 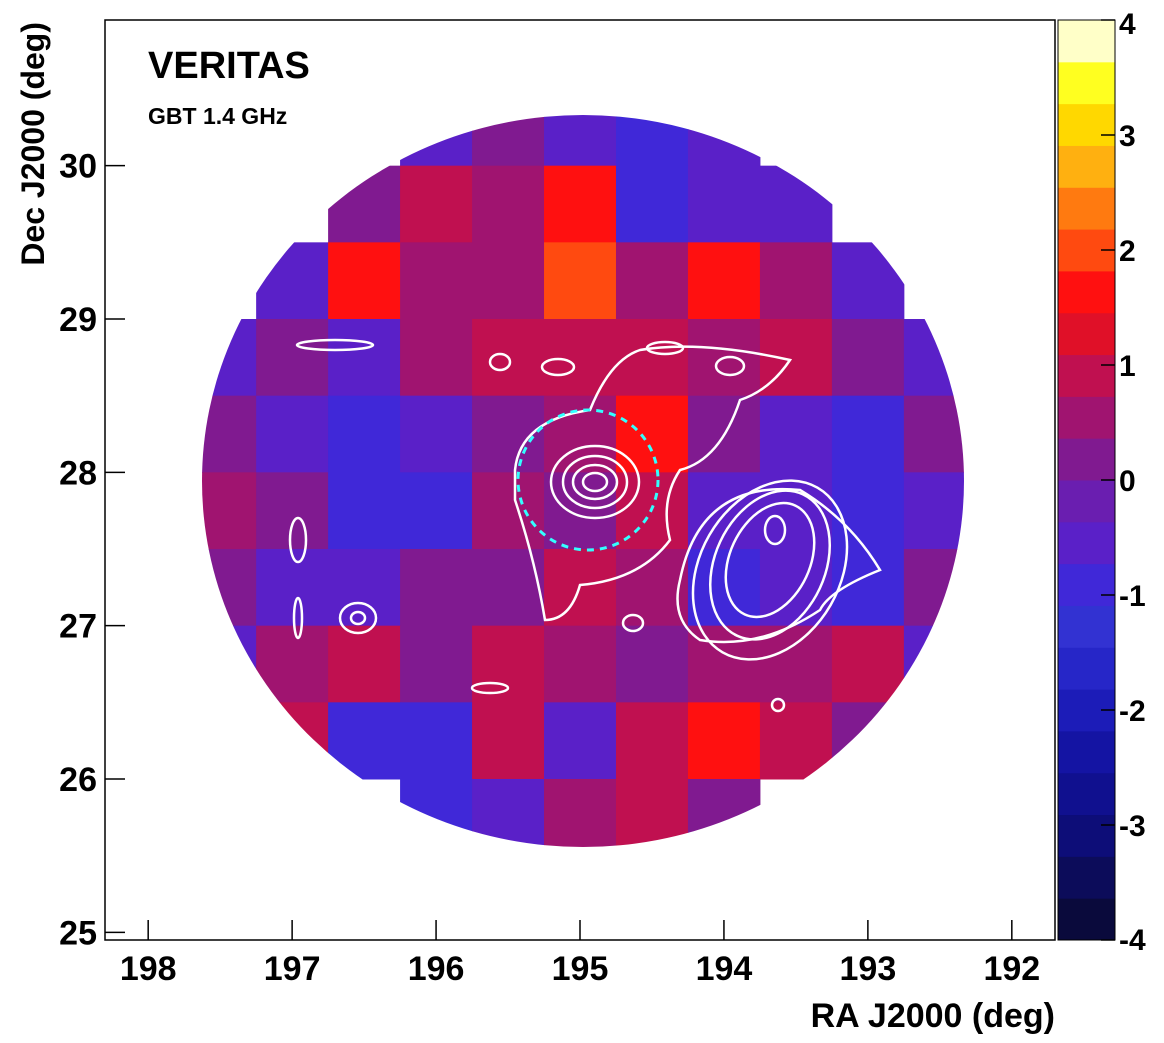 I want to click on x-axis-title: RA J2000 (deg), so click(x=933, y=1016).